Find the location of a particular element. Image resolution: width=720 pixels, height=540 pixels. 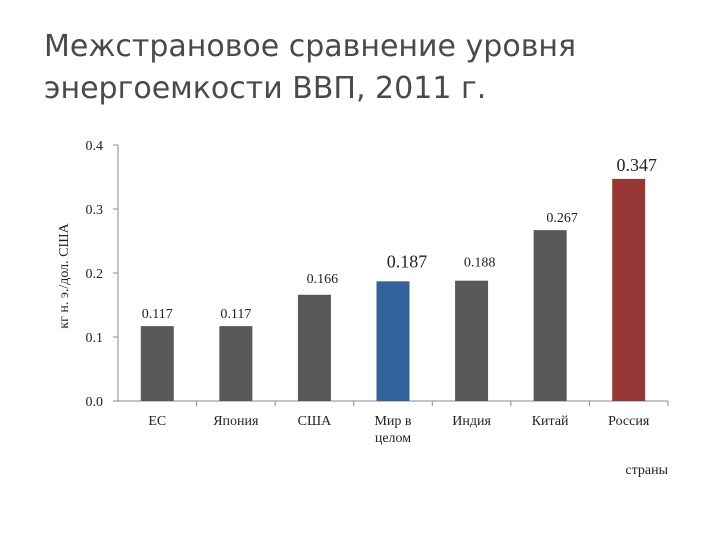

data-label: 0.188 is located at coordinates (480, 263).